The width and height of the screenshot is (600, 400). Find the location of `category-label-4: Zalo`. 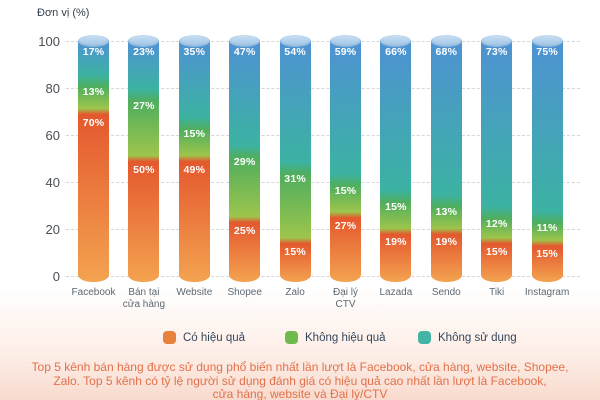

category-label-4: Zalo is located at coordinates (295, 292).